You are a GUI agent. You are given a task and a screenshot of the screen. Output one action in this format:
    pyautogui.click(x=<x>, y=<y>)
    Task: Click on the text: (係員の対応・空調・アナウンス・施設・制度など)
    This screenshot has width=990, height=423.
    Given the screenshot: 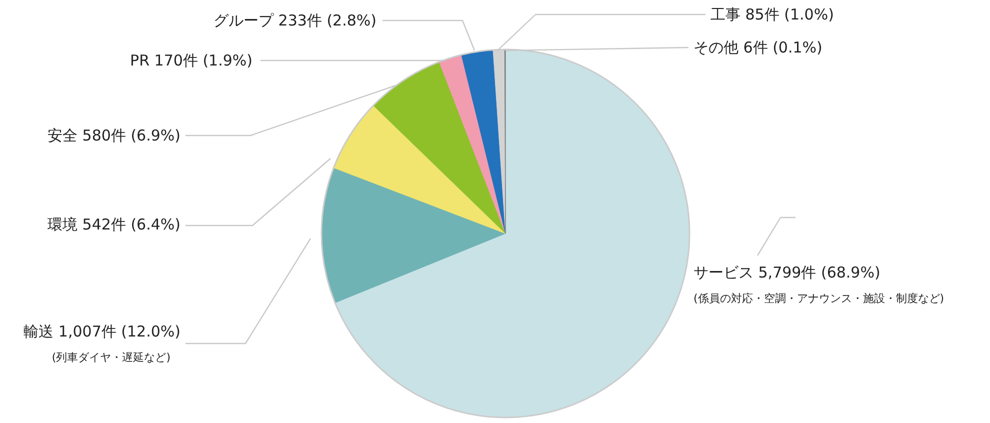 What is the action you would take?
    pyautogui.click(x=819, y=298)
    